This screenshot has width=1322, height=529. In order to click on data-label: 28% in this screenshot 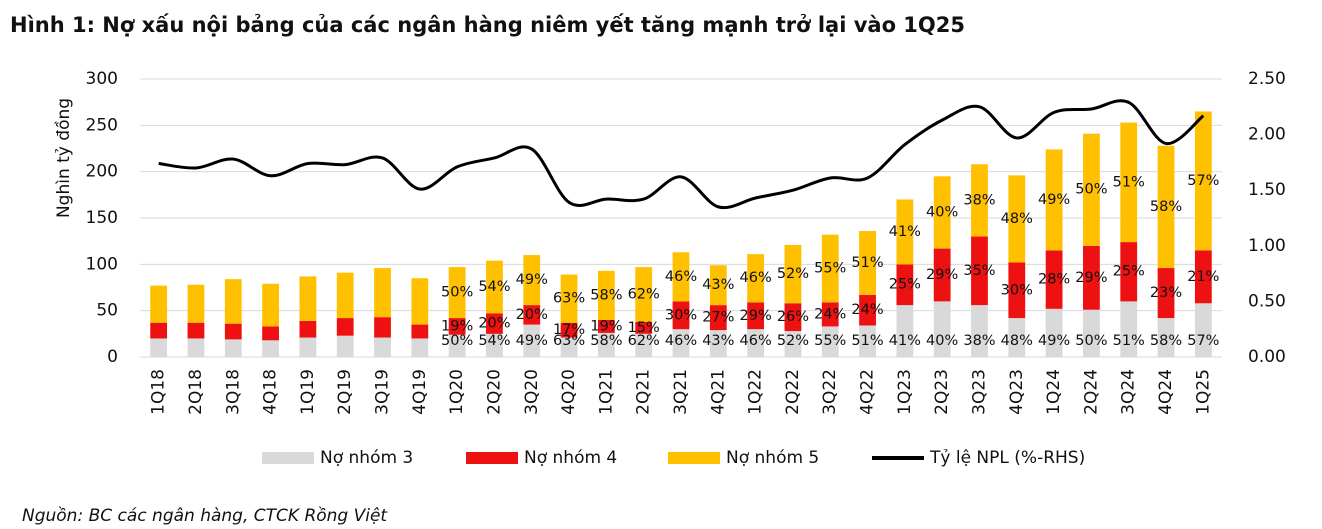, I will do `click(1054, 280)`.